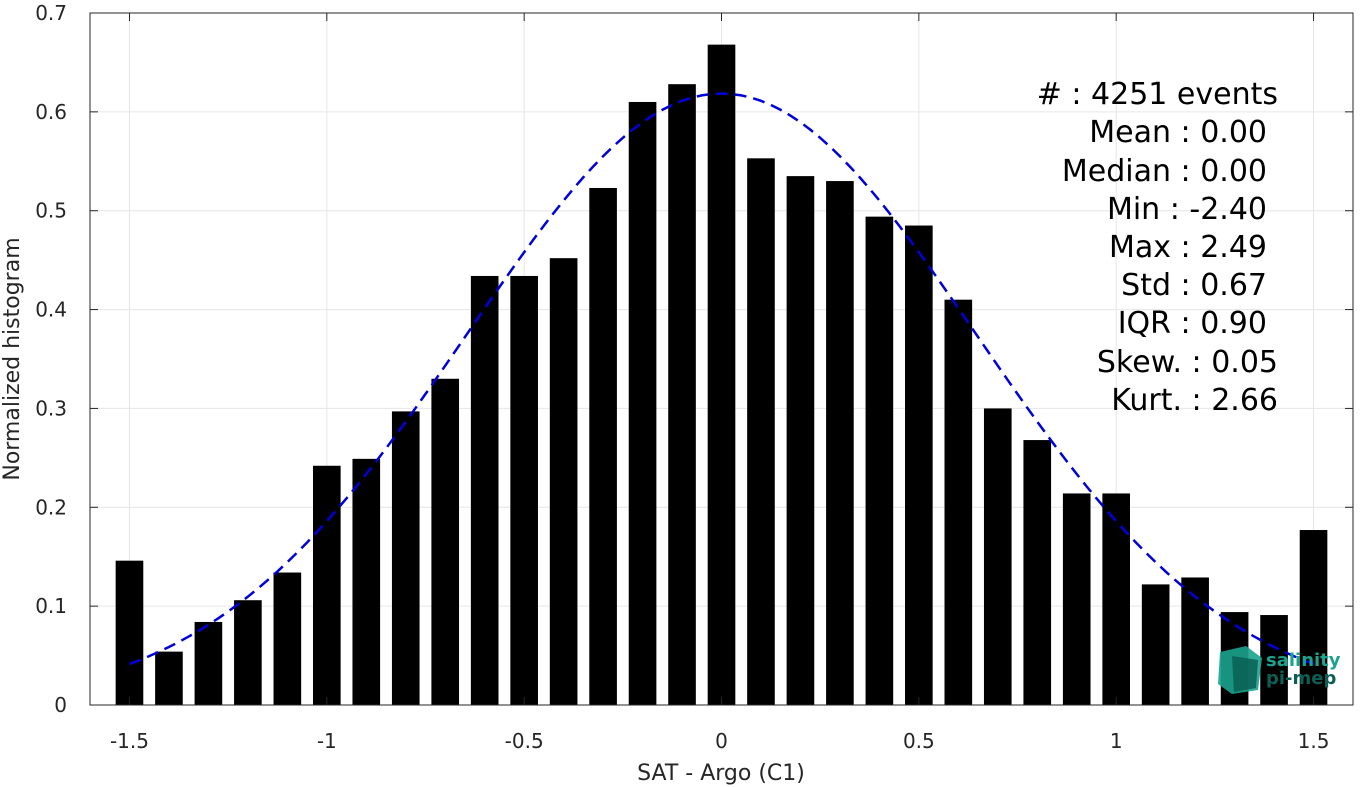 The height and width of the screenshot is (787, 1367). Describe the element at coordinates (51, 606) in the screenshot. I see `y-tick-label: 0.1` at that location.